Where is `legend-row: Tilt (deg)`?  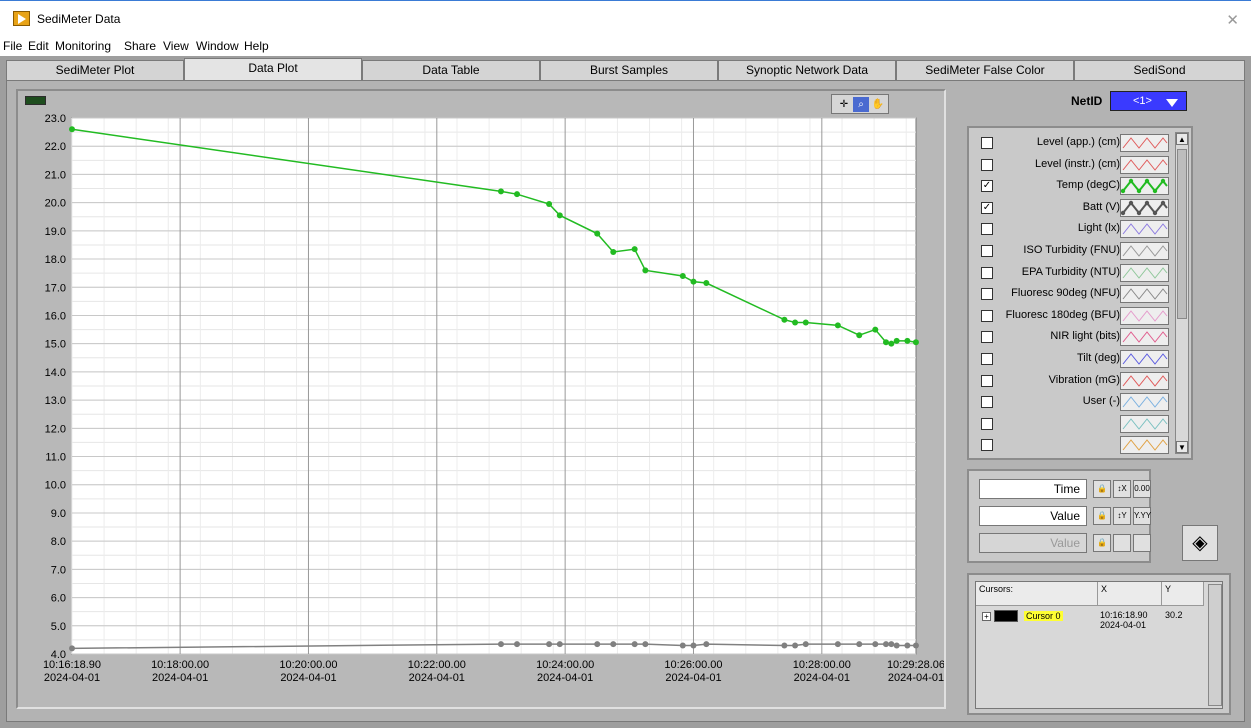
legend-row: Tilt (deg) is located at coordinates (1072, 359).